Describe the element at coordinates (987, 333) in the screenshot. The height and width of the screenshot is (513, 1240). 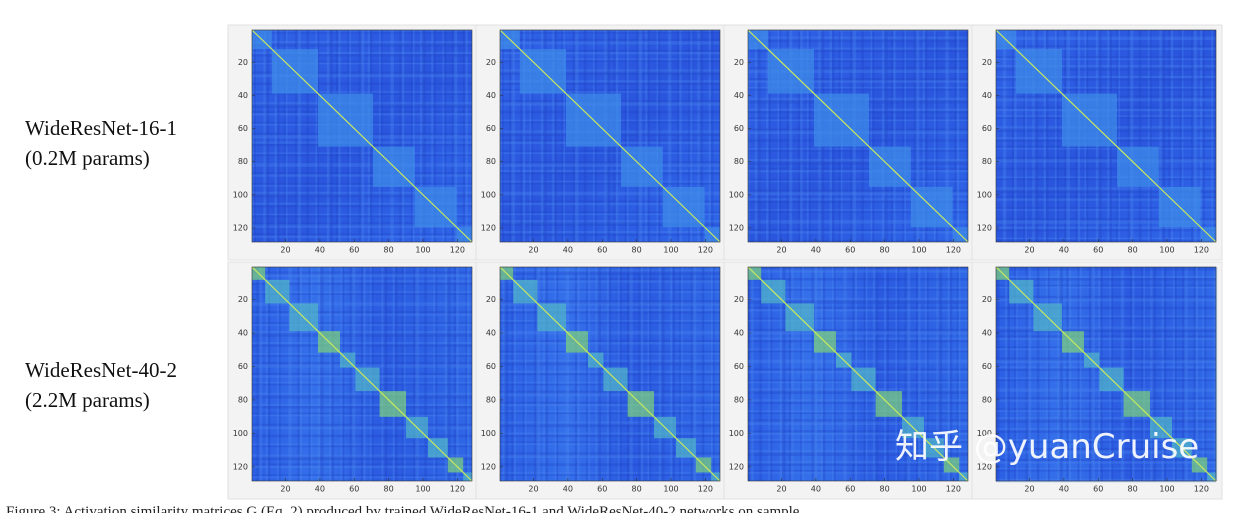
I see `y-tick-label: 40` at that location.